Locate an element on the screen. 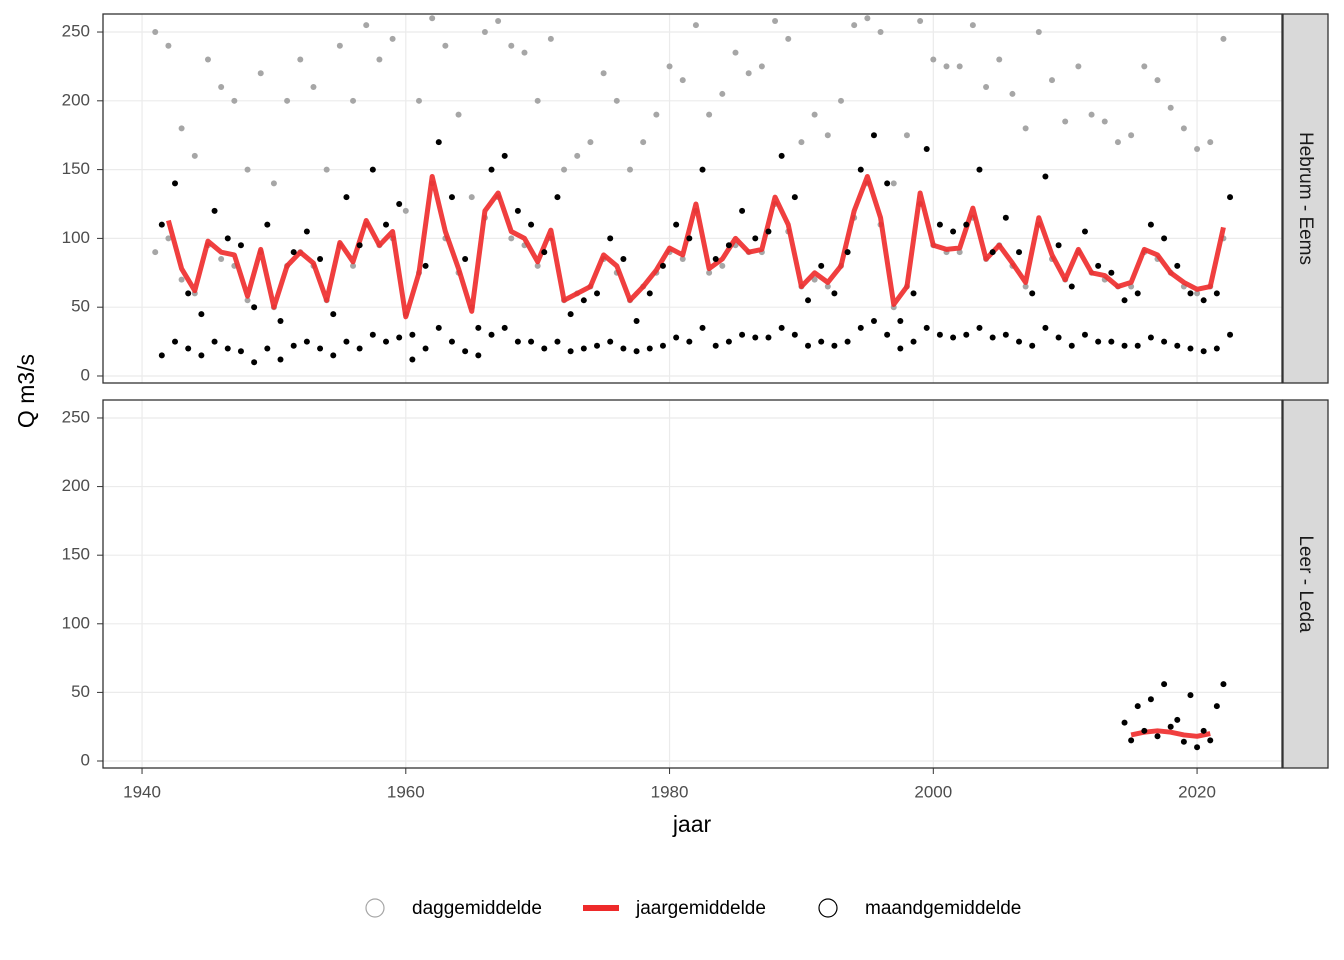  legend-key is located at coordinates (828, 908).